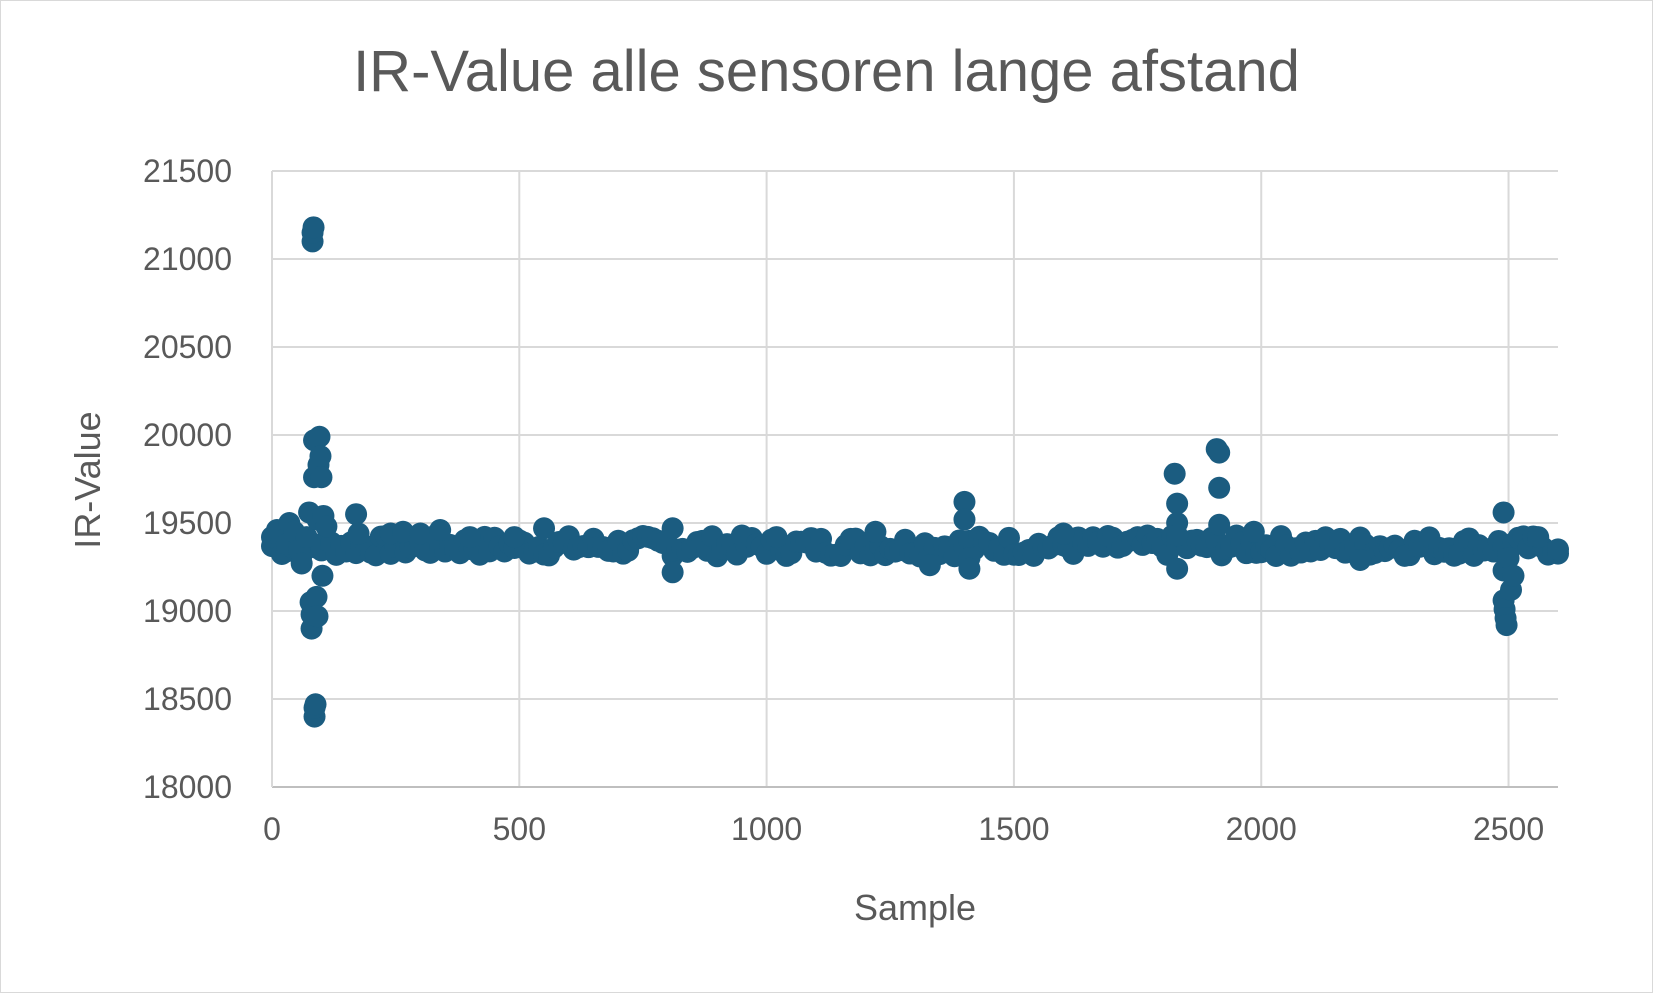 This screenshot has height=993, width=1653. Describe the element at coordinates (1013, 829) in the screenshot. I see `x-tick-label: 1500` at that location.